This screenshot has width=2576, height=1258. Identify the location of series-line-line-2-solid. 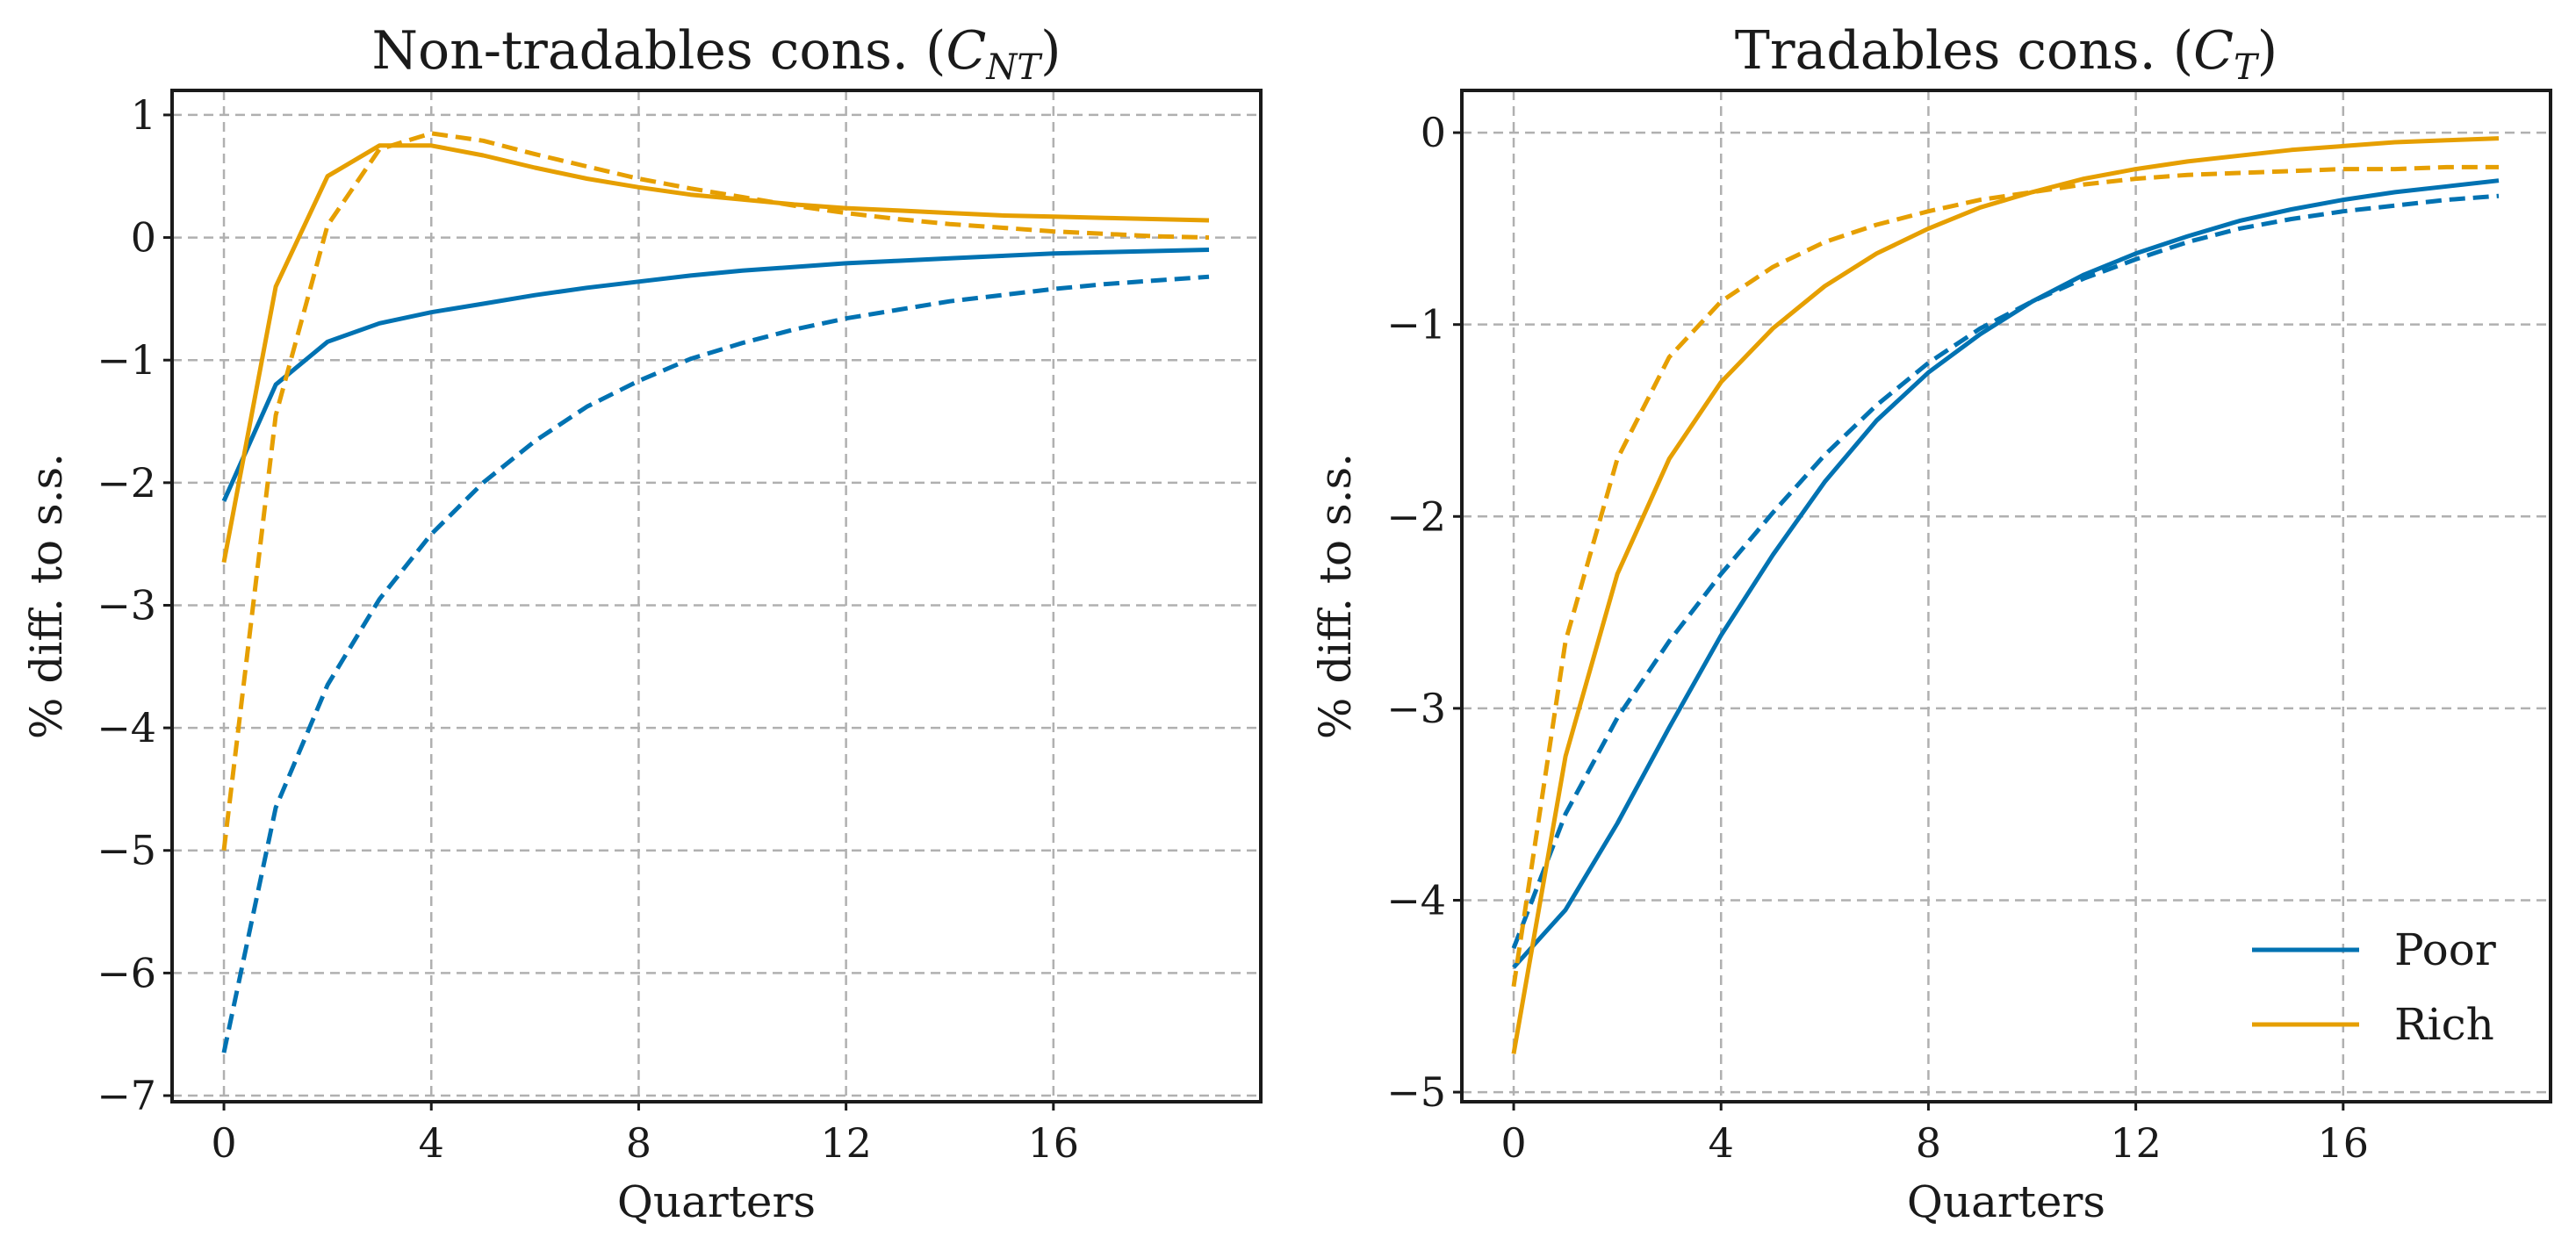
(715, 353).